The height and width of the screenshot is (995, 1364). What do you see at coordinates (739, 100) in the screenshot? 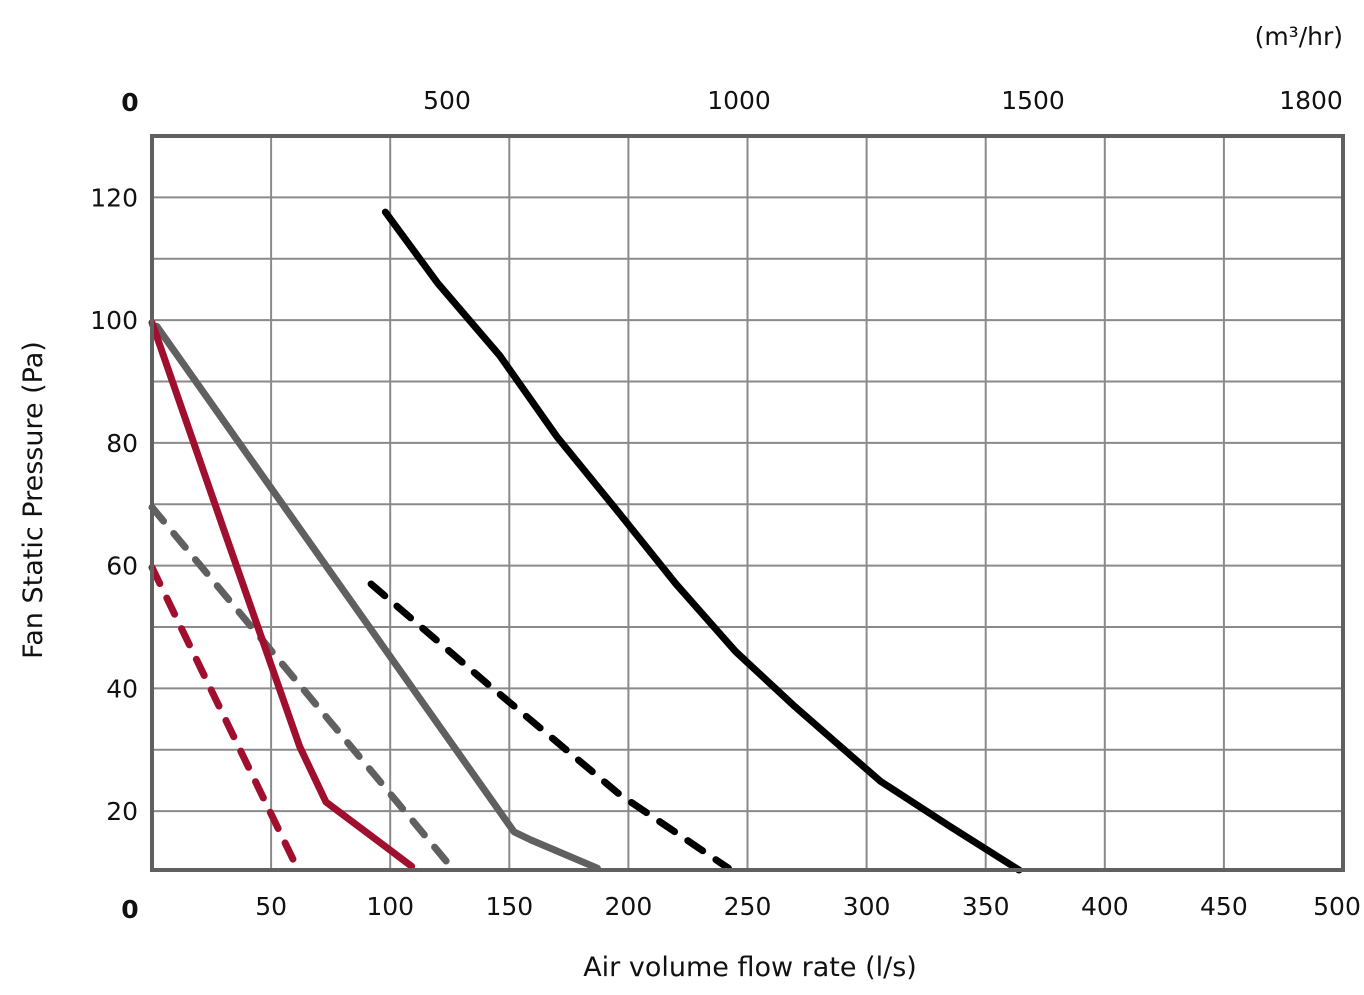
I see `secondary-x-tick-label: 1000` at bounding box center [739, 100].